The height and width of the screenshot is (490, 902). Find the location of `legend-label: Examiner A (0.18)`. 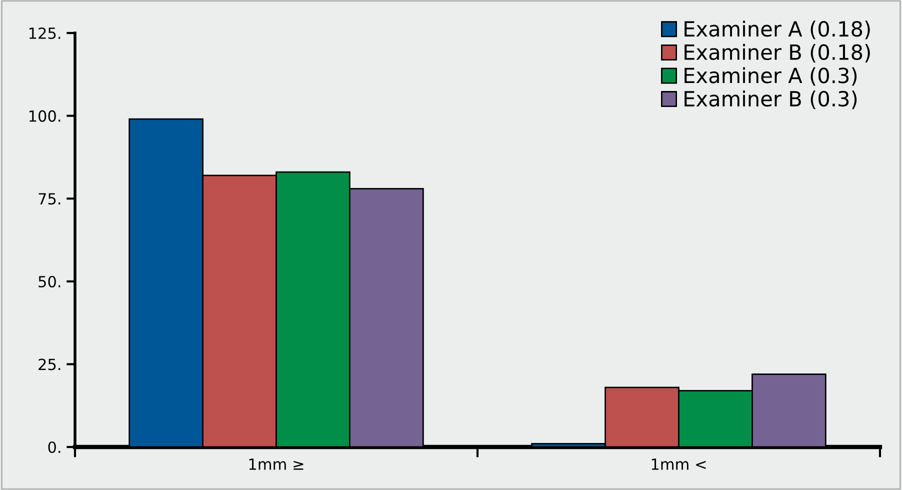

legend-label: Examiner A (0.18) is located at coordinates (777, 30).